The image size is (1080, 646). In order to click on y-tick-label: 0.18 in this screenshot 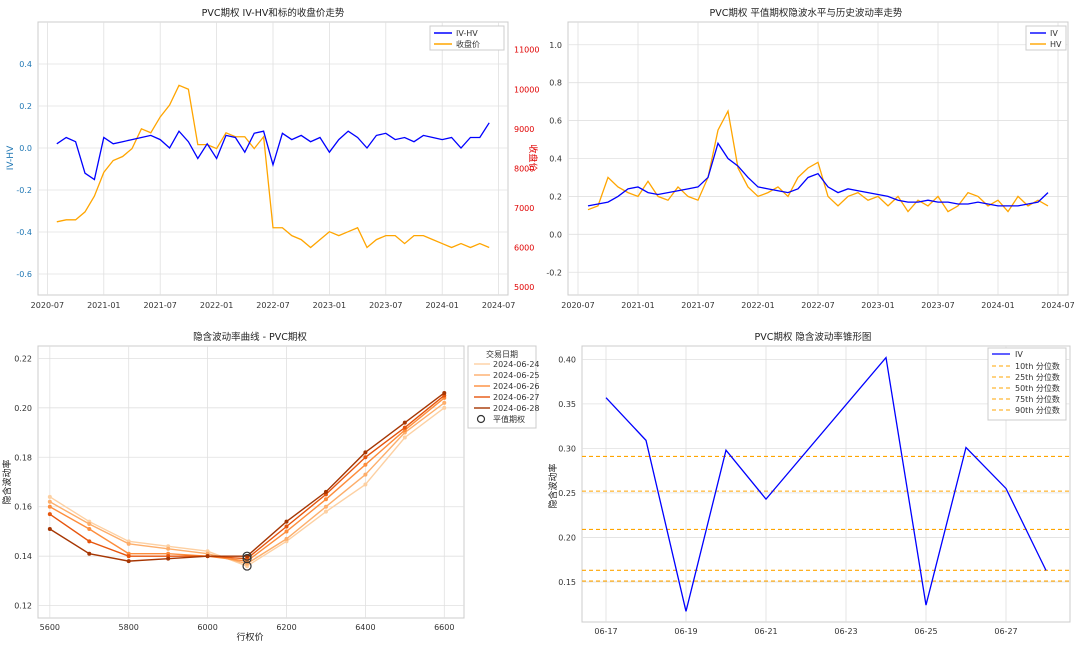, I will do `click(23, 457)`.